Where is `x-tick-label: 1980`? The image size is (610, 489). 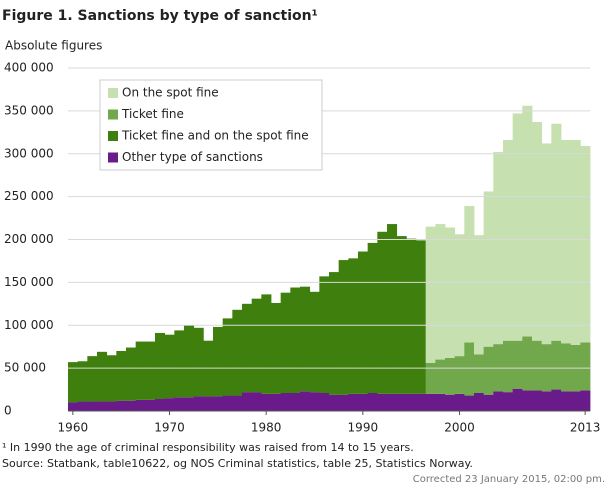 x-tick-label: 1980 is located at coordinates (266, 428).